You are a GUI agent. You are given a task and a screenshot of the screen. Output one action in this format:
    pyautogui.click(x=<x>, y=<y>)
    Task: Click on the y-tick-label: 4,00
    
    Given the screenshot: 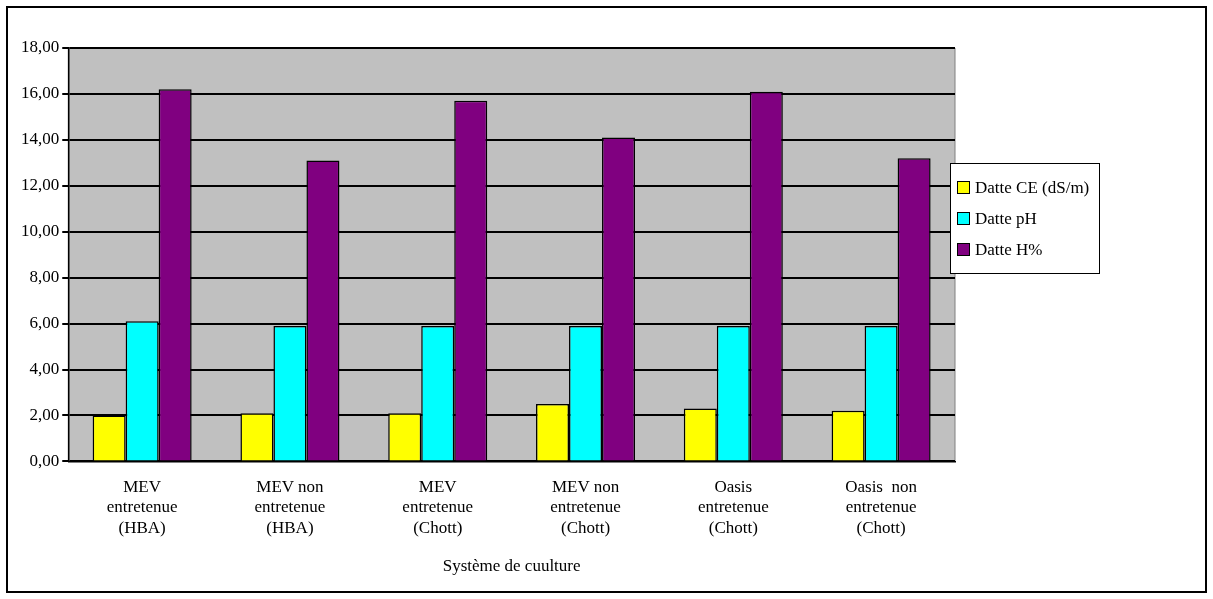 What is the action you would take?
    pyautogui.click(x=44, y=368)
    